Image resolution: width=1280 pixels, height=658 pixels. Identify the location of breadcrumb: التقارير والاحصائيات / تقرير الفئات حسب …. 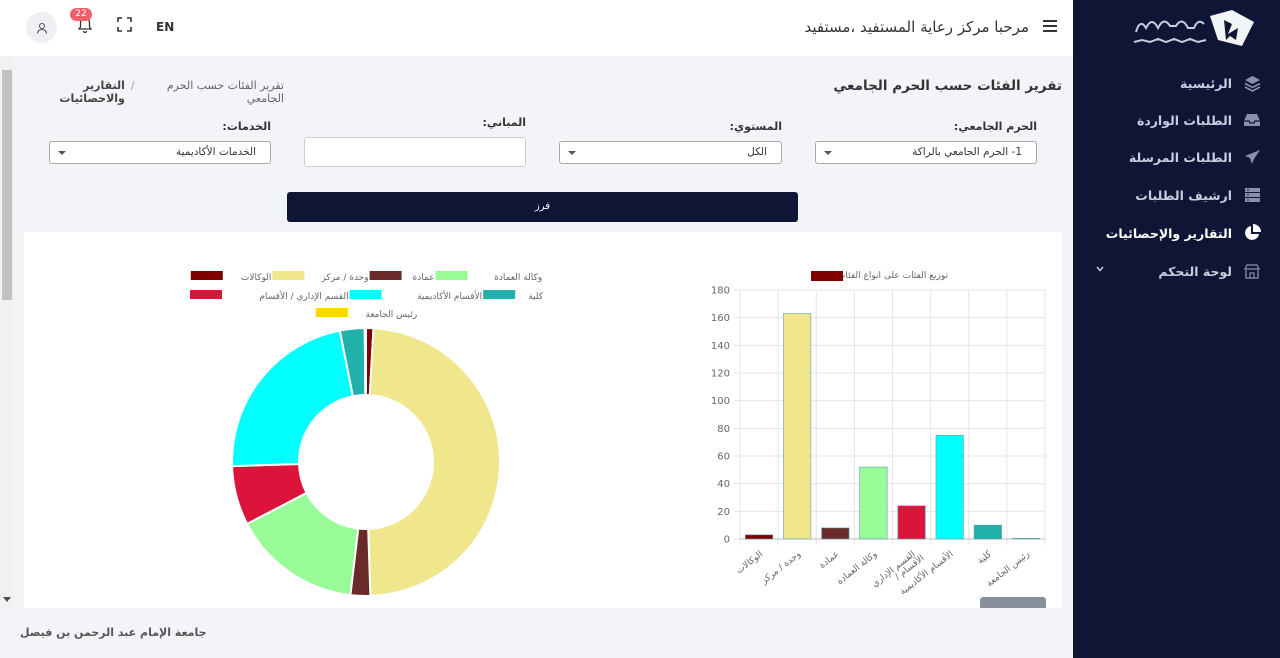
(154, 92).